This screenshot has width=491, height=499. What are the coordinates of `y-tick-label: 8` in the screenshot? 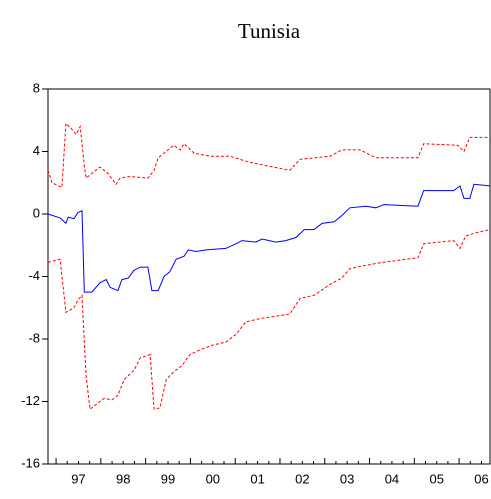 It's located at (36, 87).